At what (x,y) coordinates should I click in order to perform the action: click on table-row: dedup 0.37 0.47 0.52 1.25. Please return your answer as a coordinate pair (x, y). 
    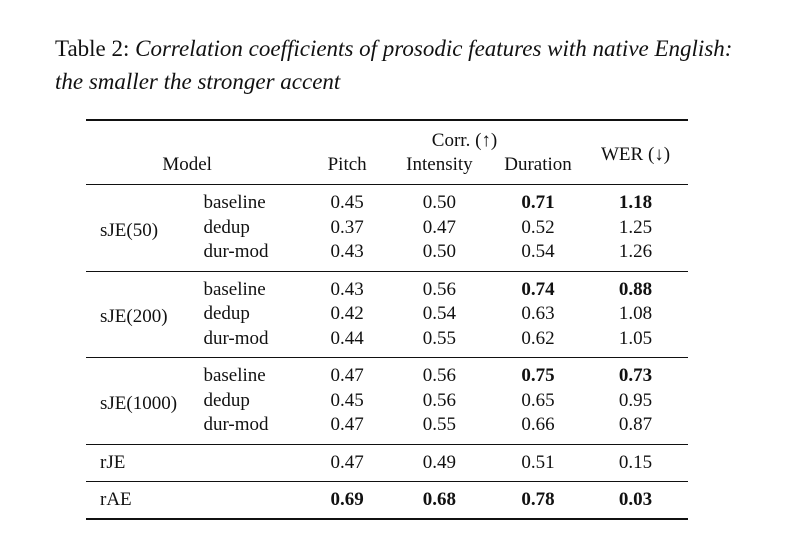
    Looking at the image, I should click on (387, 228).